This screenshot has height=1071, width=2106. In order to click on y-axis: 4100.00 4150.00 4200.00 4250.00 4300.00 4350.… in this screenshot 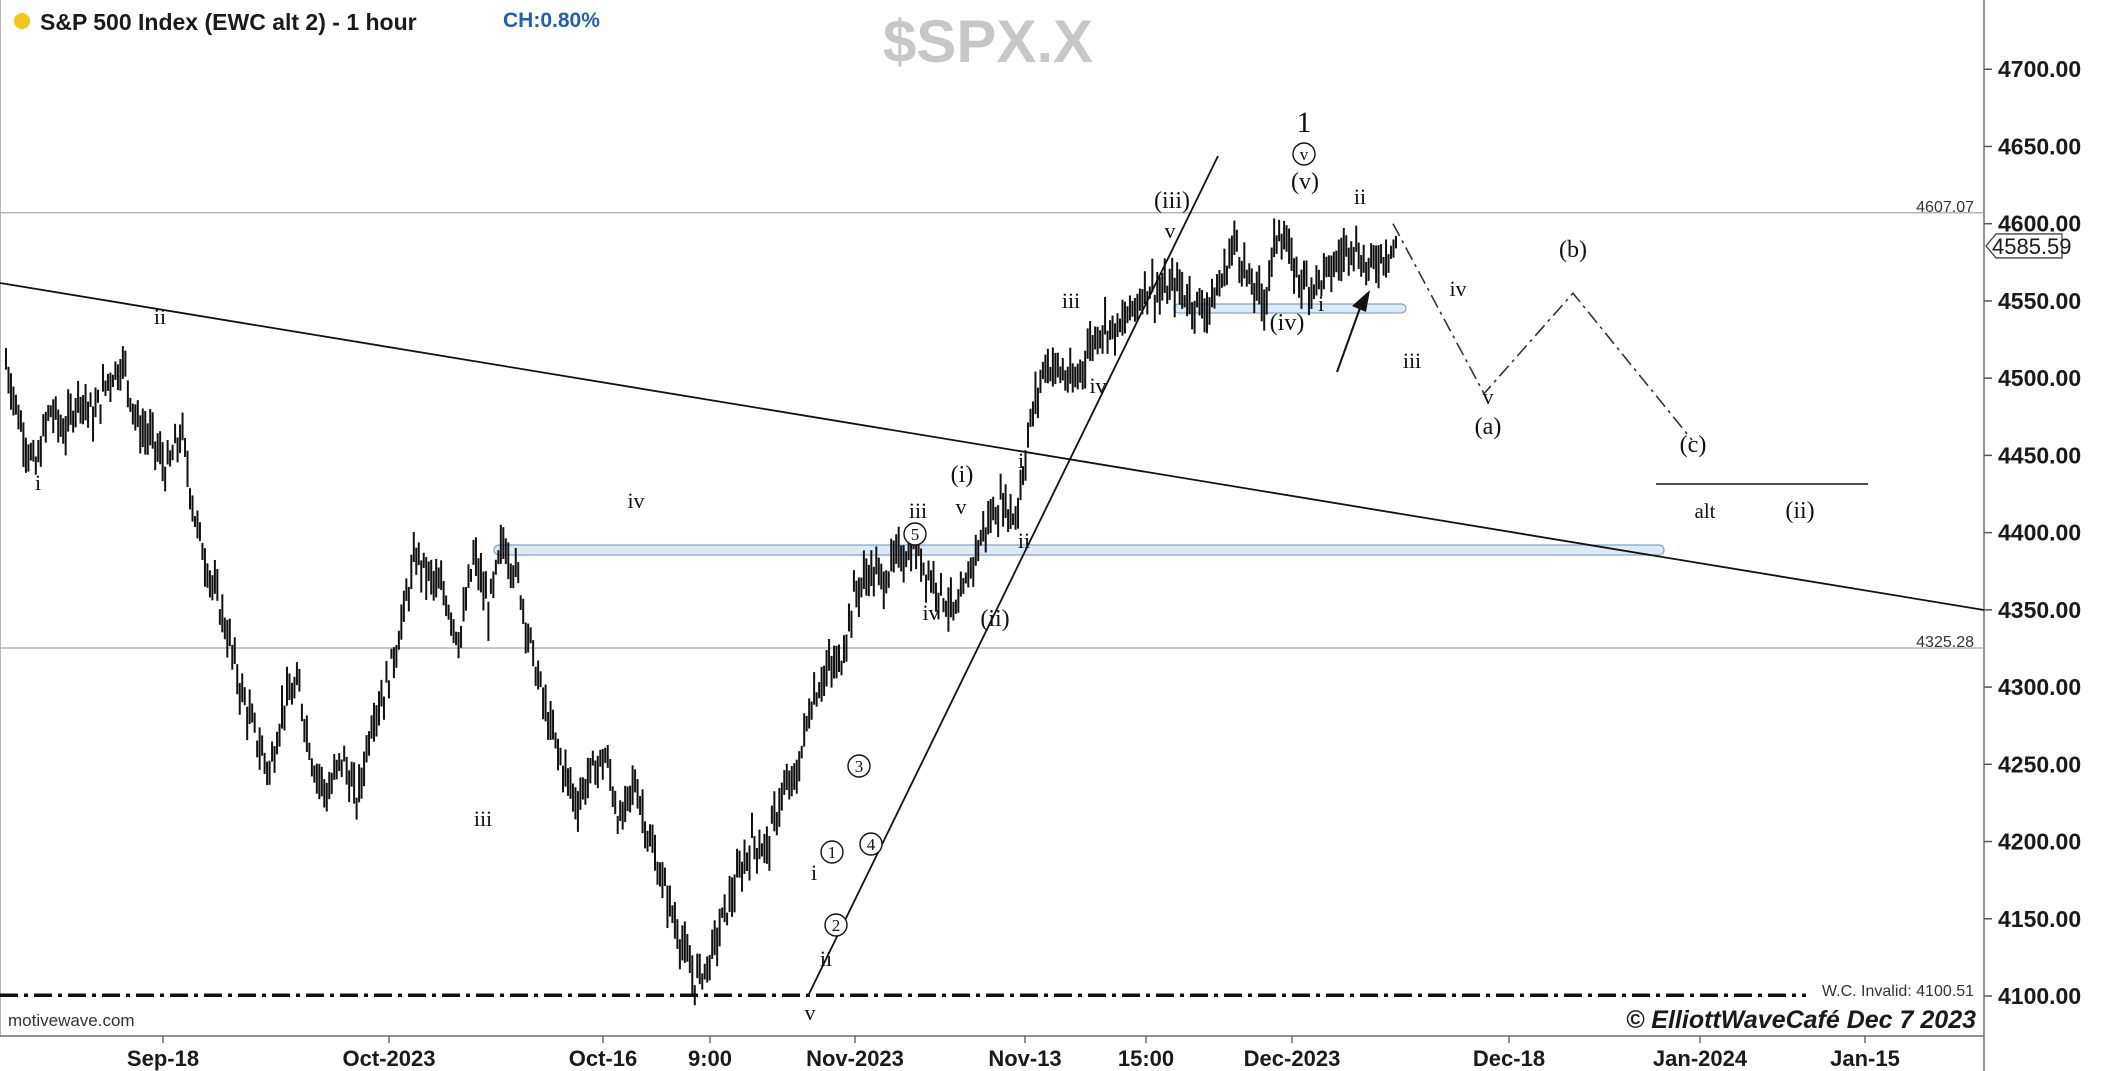, I will do `click(2032, 532)`.